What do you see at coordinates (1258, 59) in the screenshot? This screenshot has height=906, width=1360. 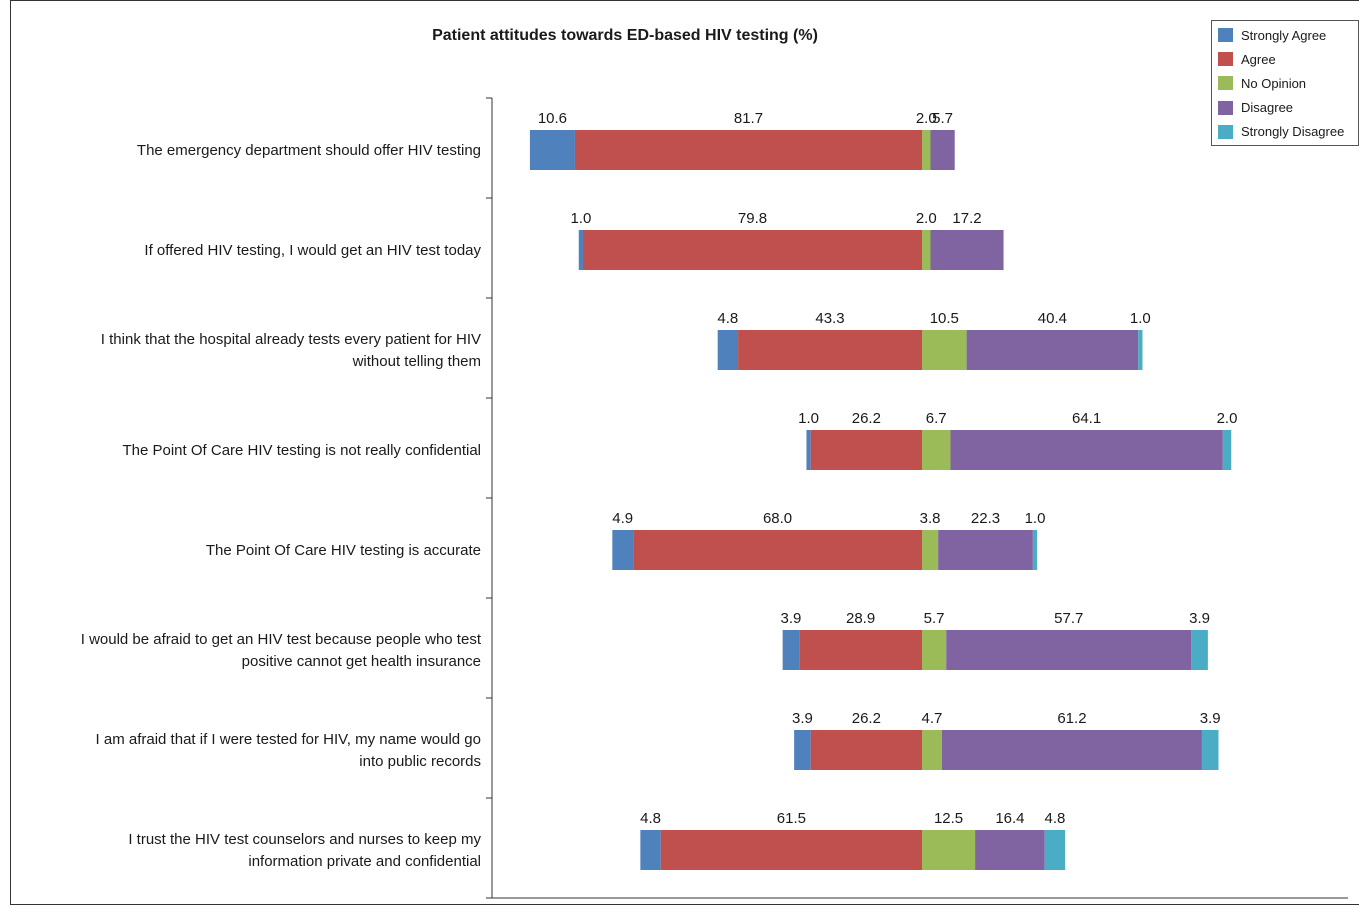 I see `legend-label: Agree` at bounding box center [1258, 59].